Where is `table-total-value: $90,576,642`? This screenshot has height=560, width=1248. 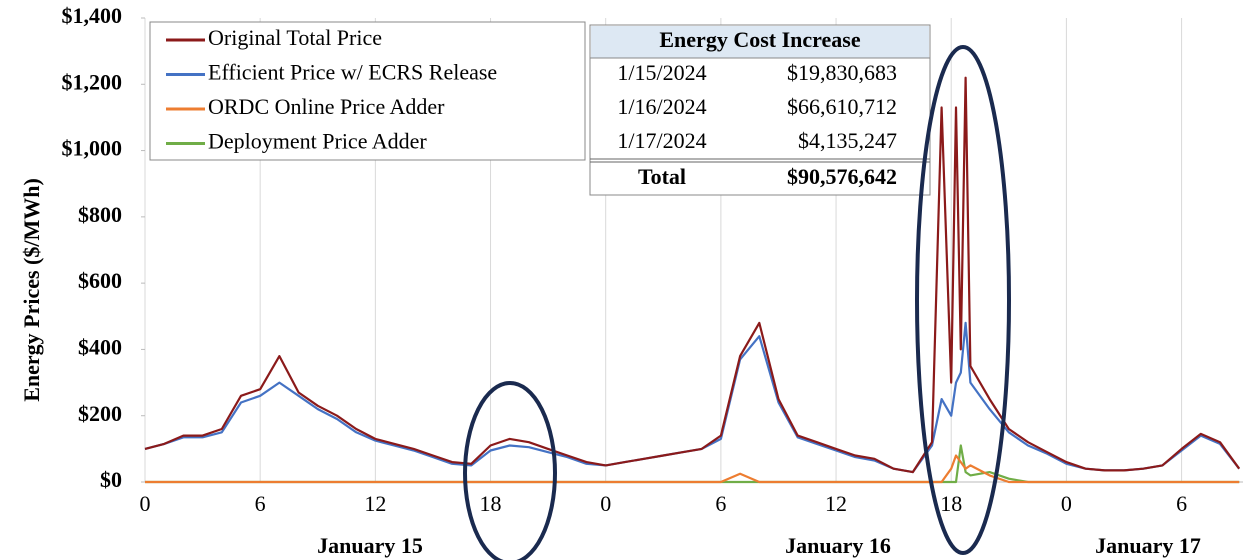 table-total-value: $90,576,642 is located at coordinates (842, 176).